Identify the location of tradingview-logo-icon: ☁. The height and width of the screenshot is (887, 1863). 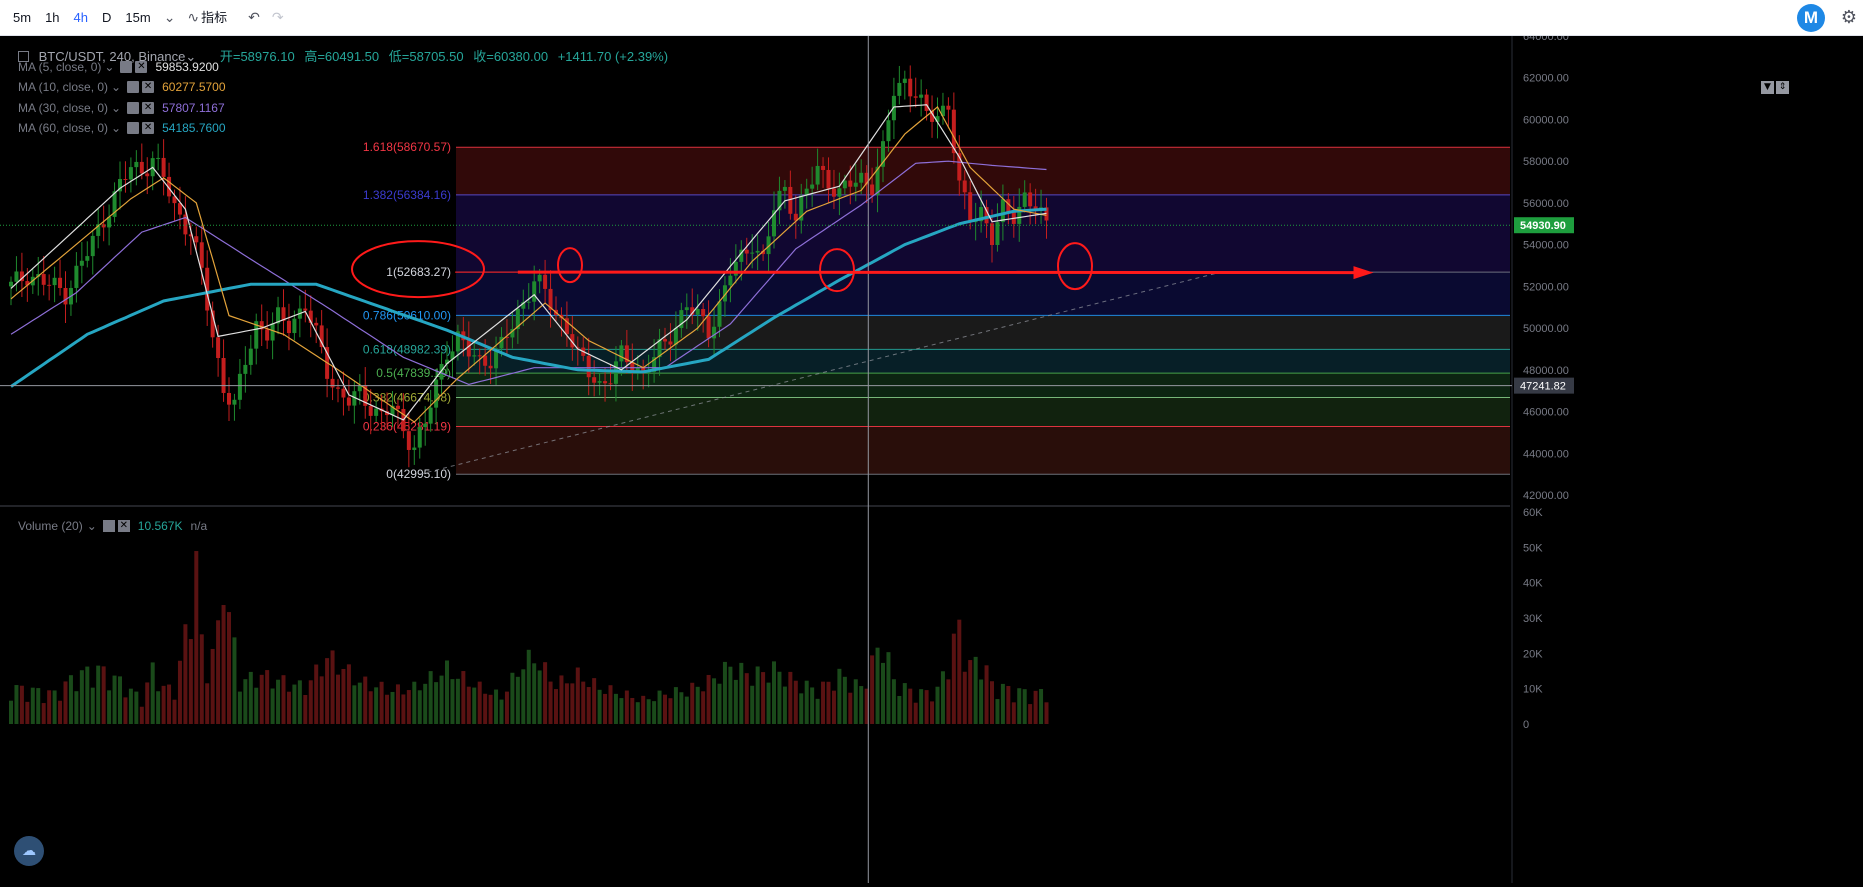
(29, 851).